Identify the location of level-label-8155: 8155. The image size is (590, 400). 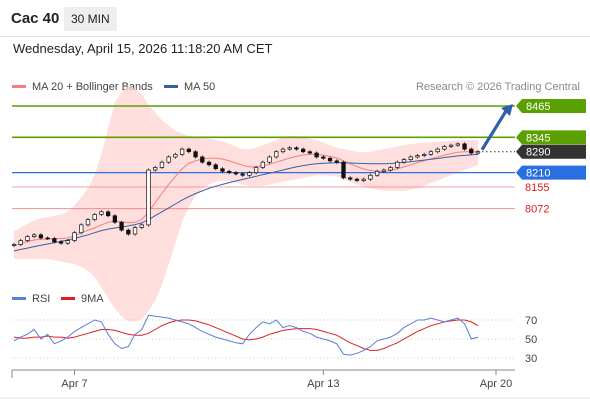
(537, 188).